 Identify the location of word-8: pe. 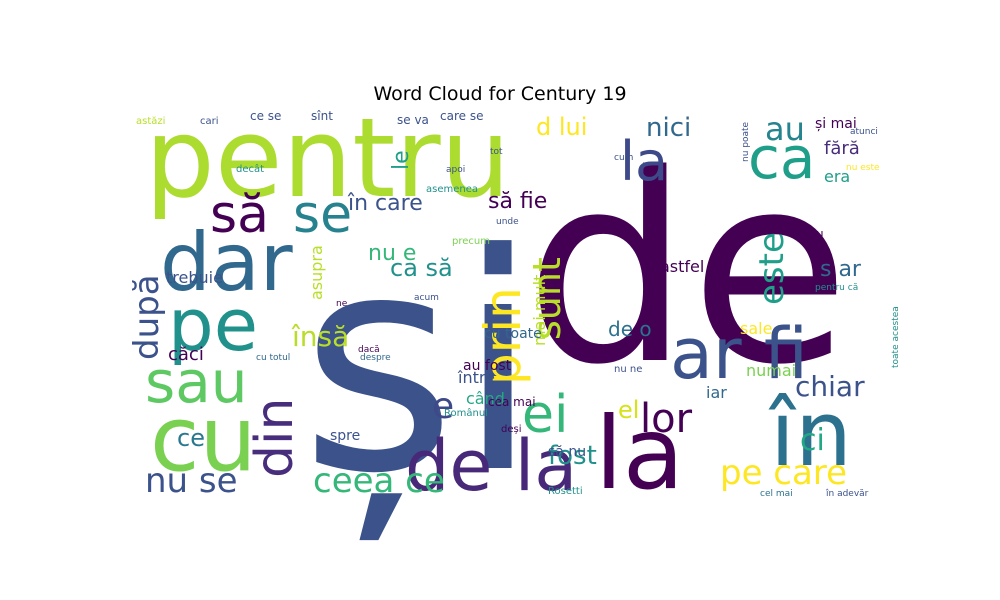
(213, 325).